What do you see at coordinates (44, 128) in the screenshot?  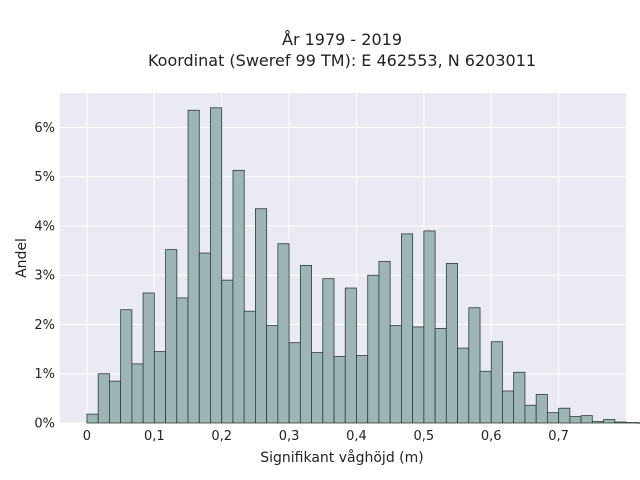 I see `y-tick-label-6: 6%` at bounding box center [44, 128].